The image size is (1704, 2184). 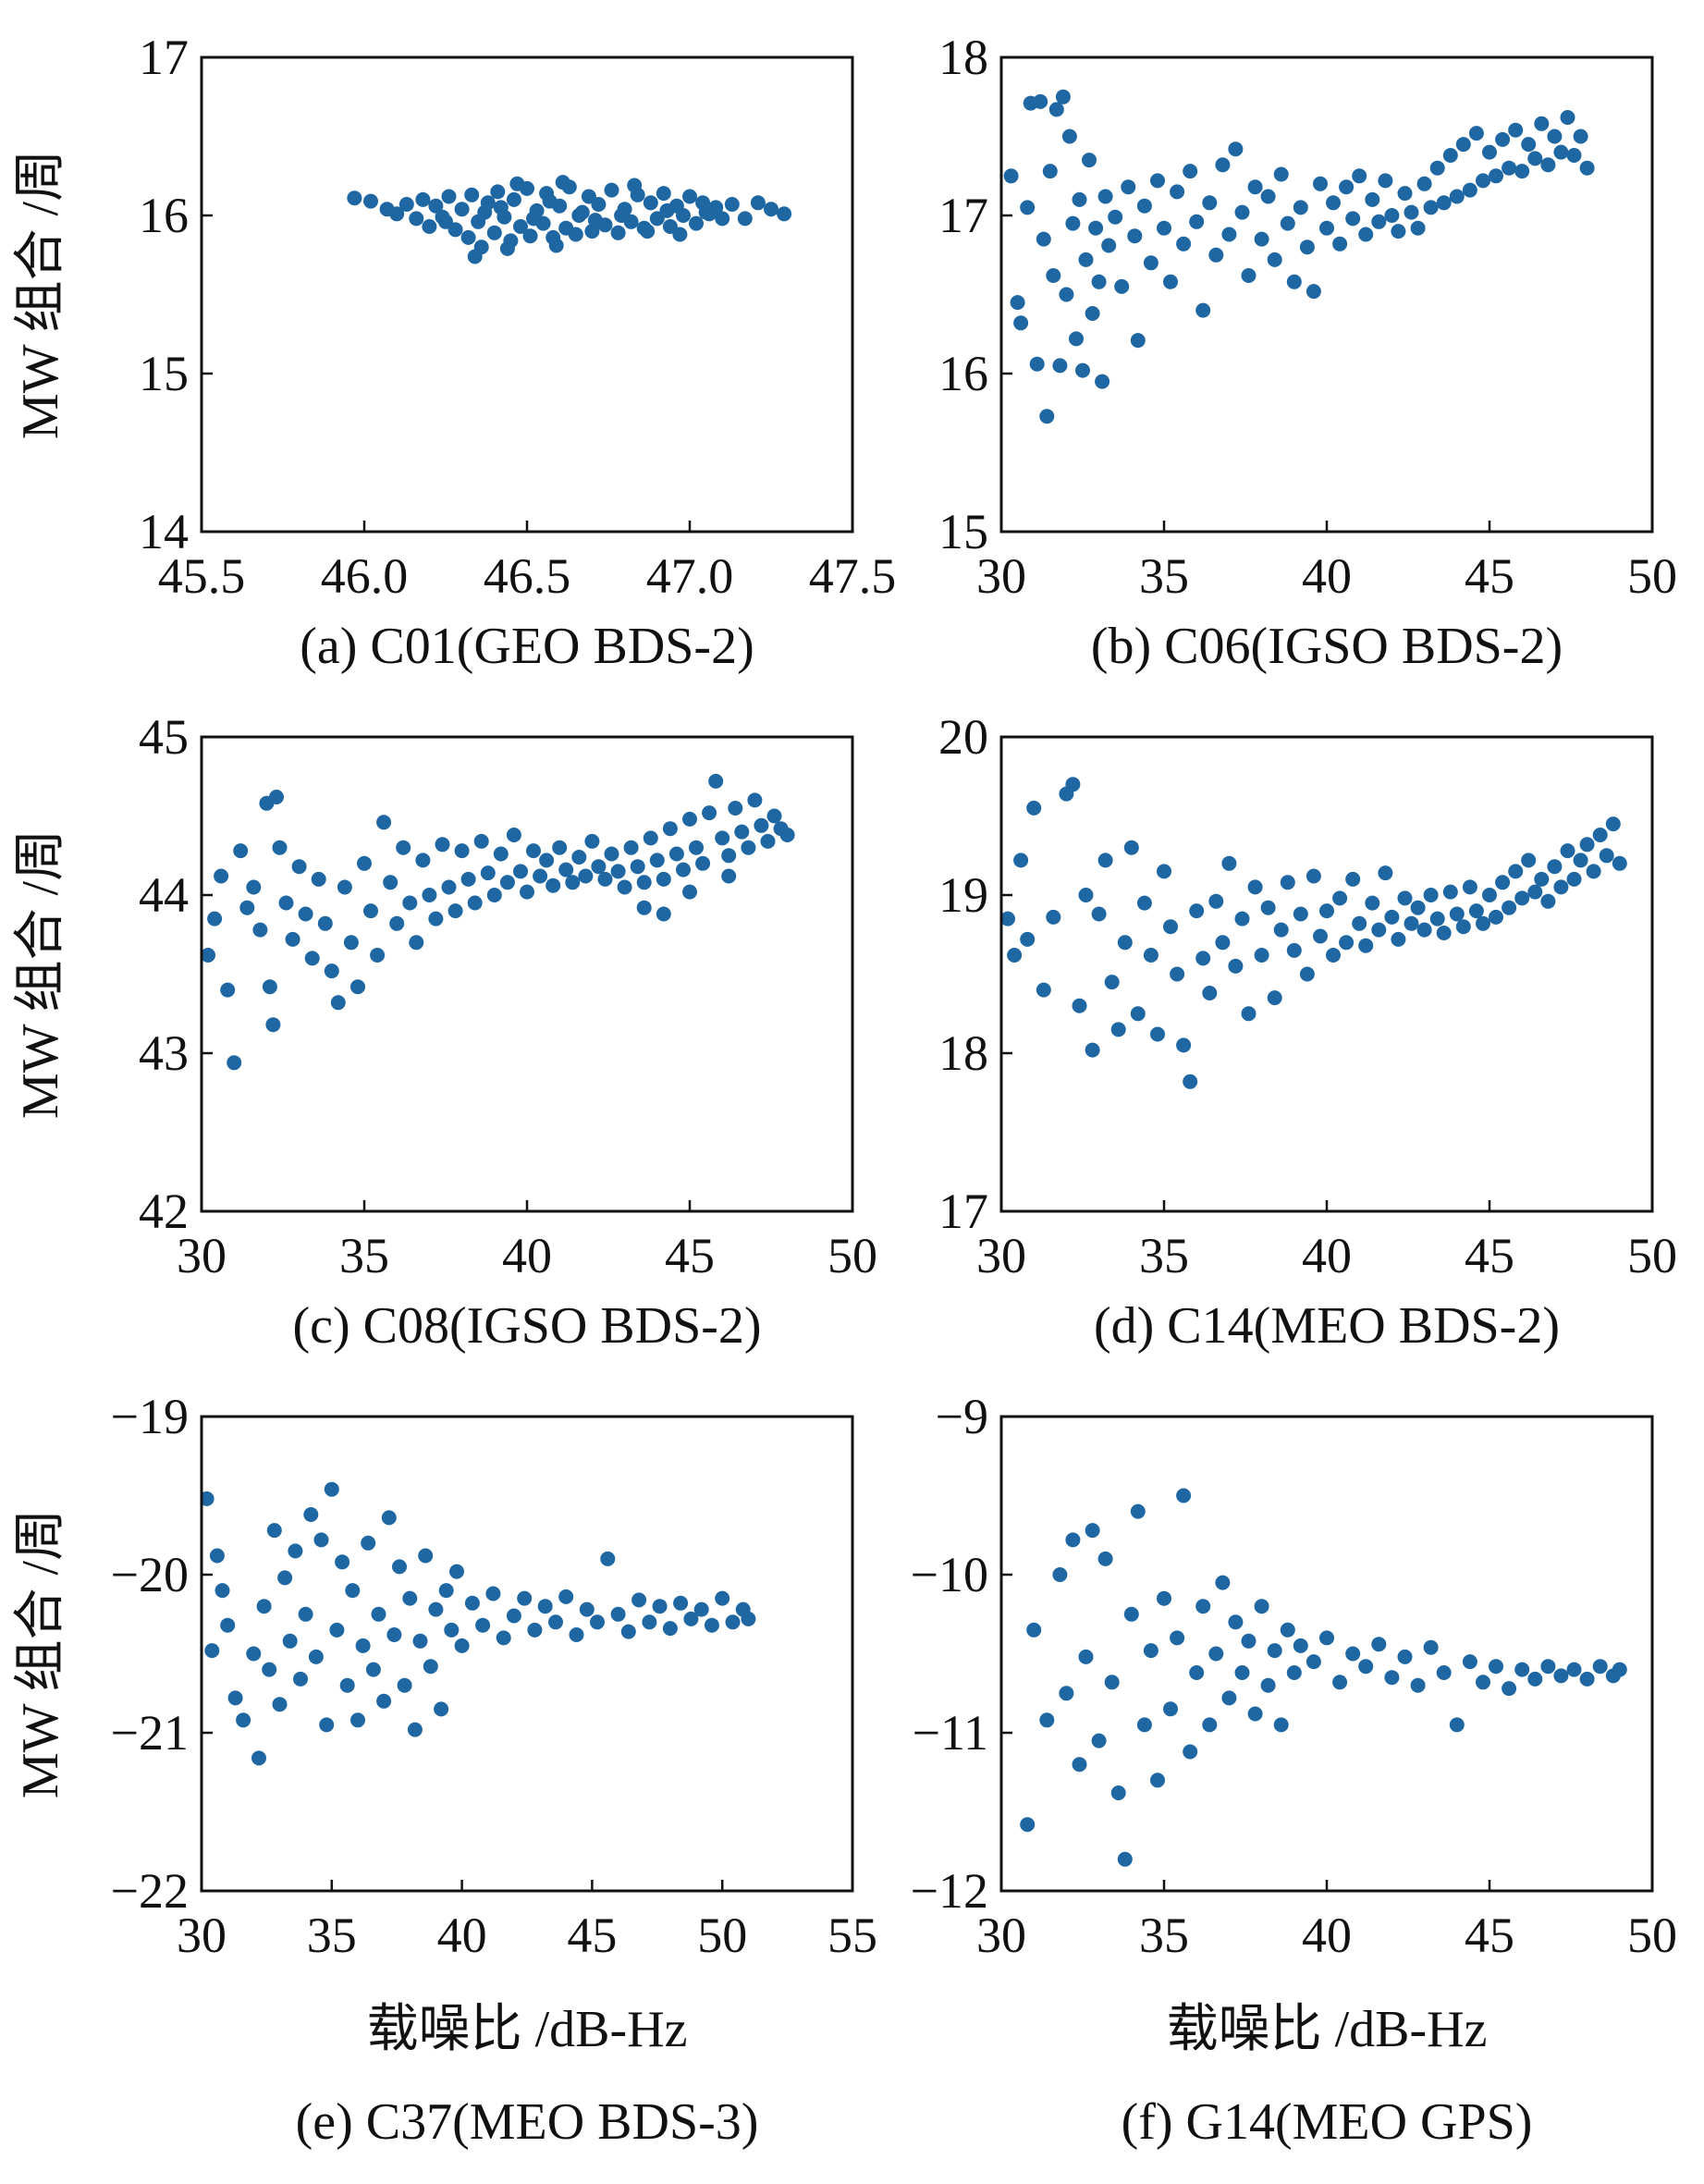 What do you see at coordinates (164, 1053) in the screenshot?
I see `y-tick-label: 43` at bounding box center [164, 1053].